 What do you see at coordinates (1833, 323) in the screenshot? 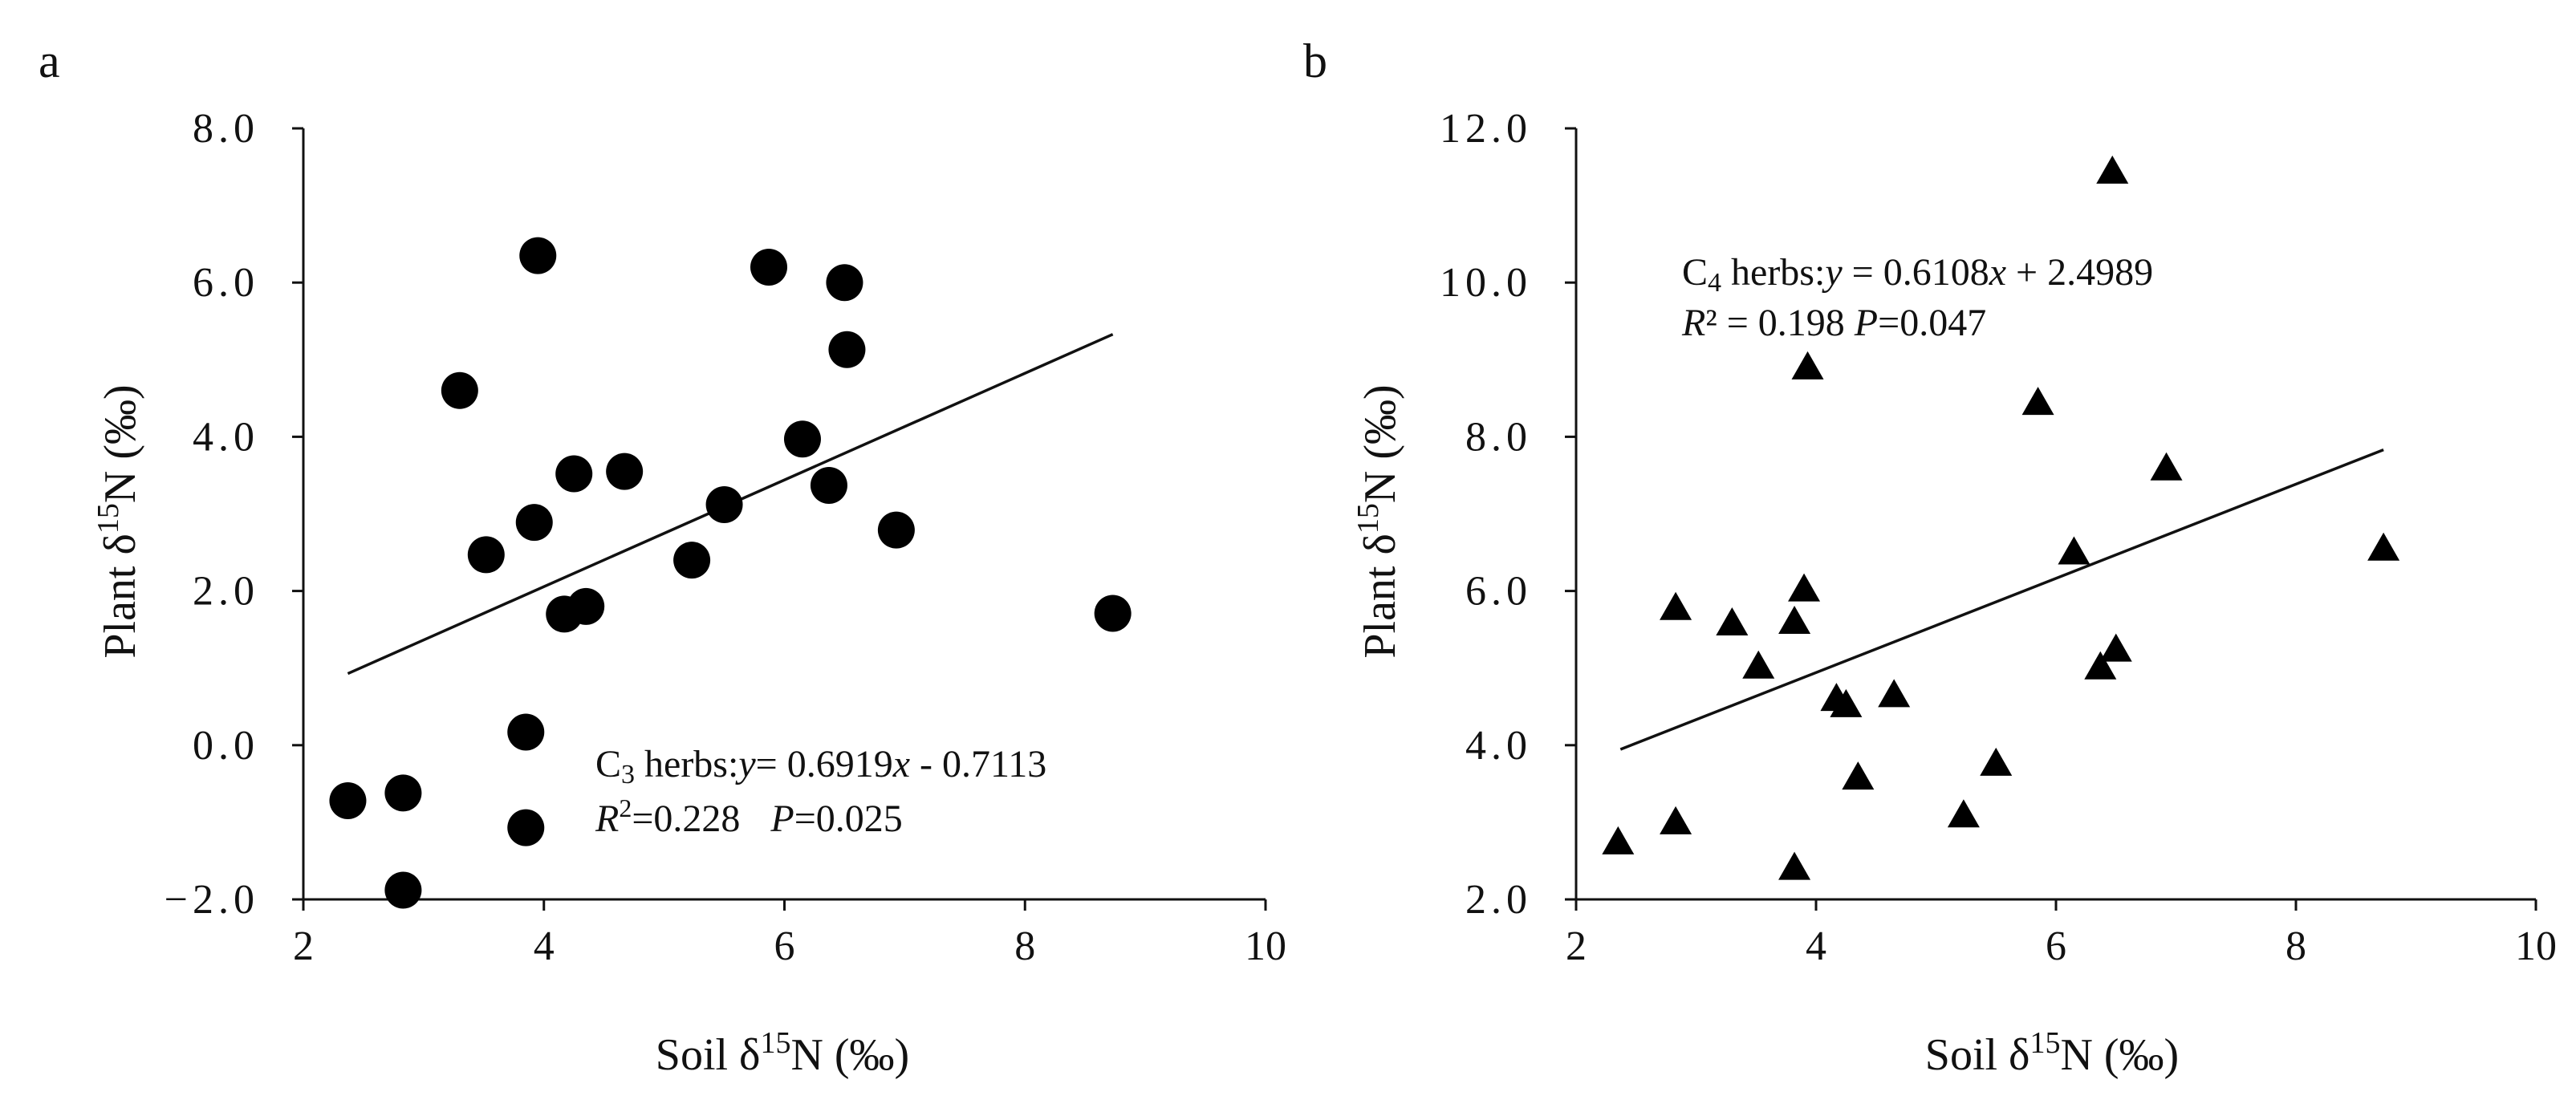
I see `panel-b-stats-line: R² = 0.198 P=0.047` at bounding box center [1833, 323].